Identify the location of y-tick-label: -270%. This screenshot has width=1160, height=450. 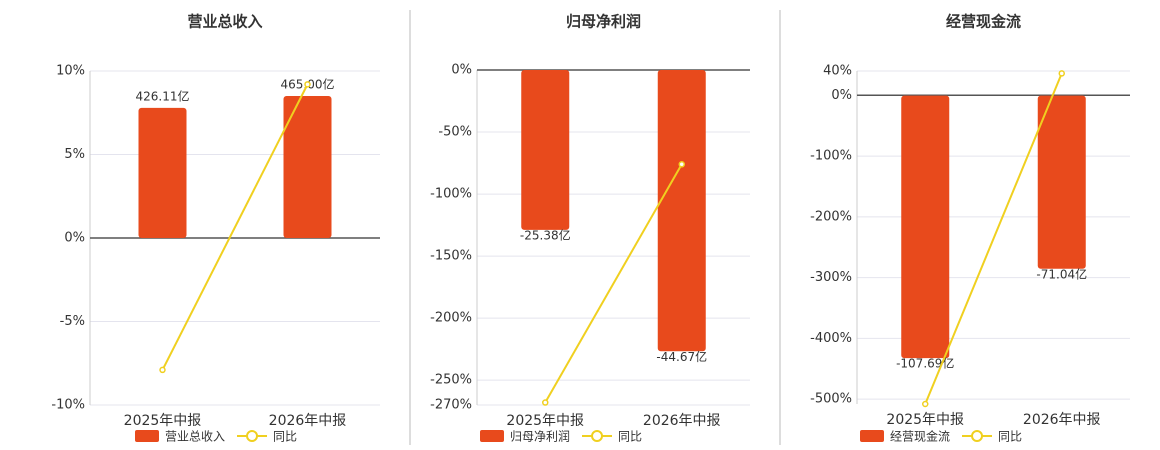
(451, 405).